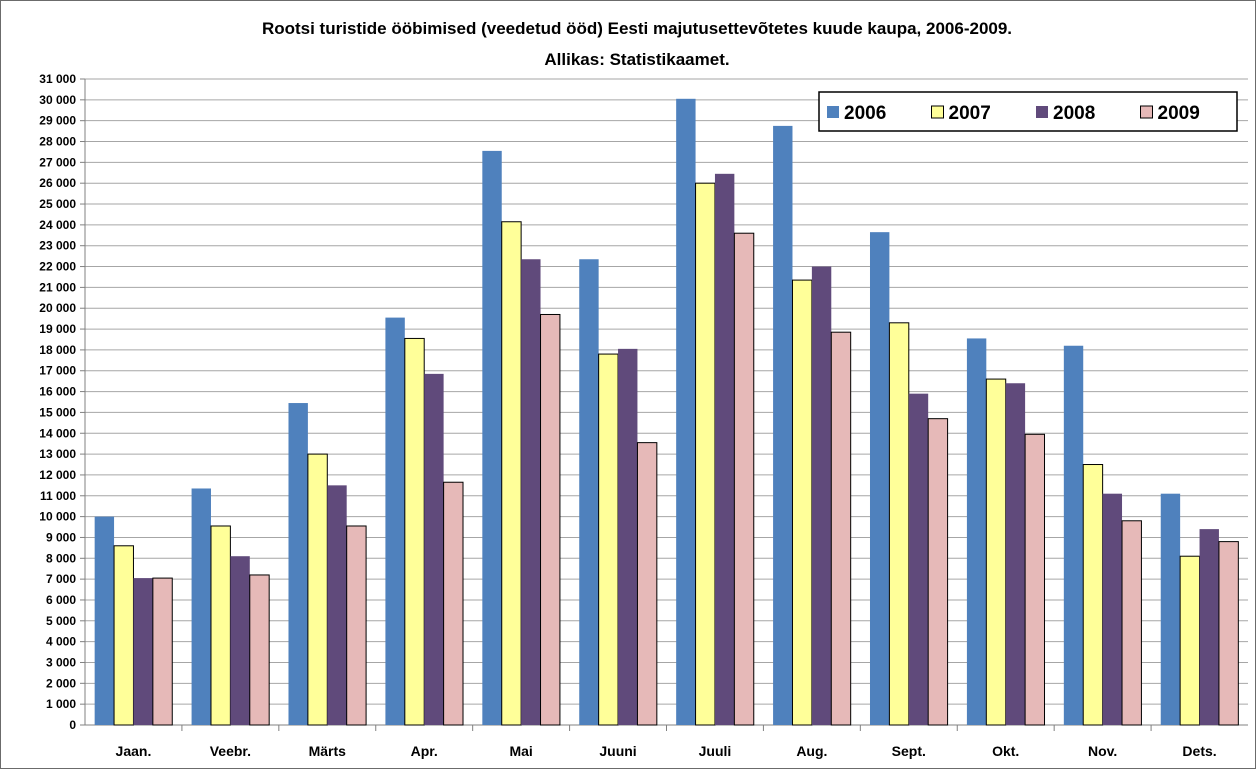 The width and height of the screenshot is (1256, 769). Describe the element at coordinates (970, 113) in the screenshot. I see `legend-label-2007: 2007` at that location.